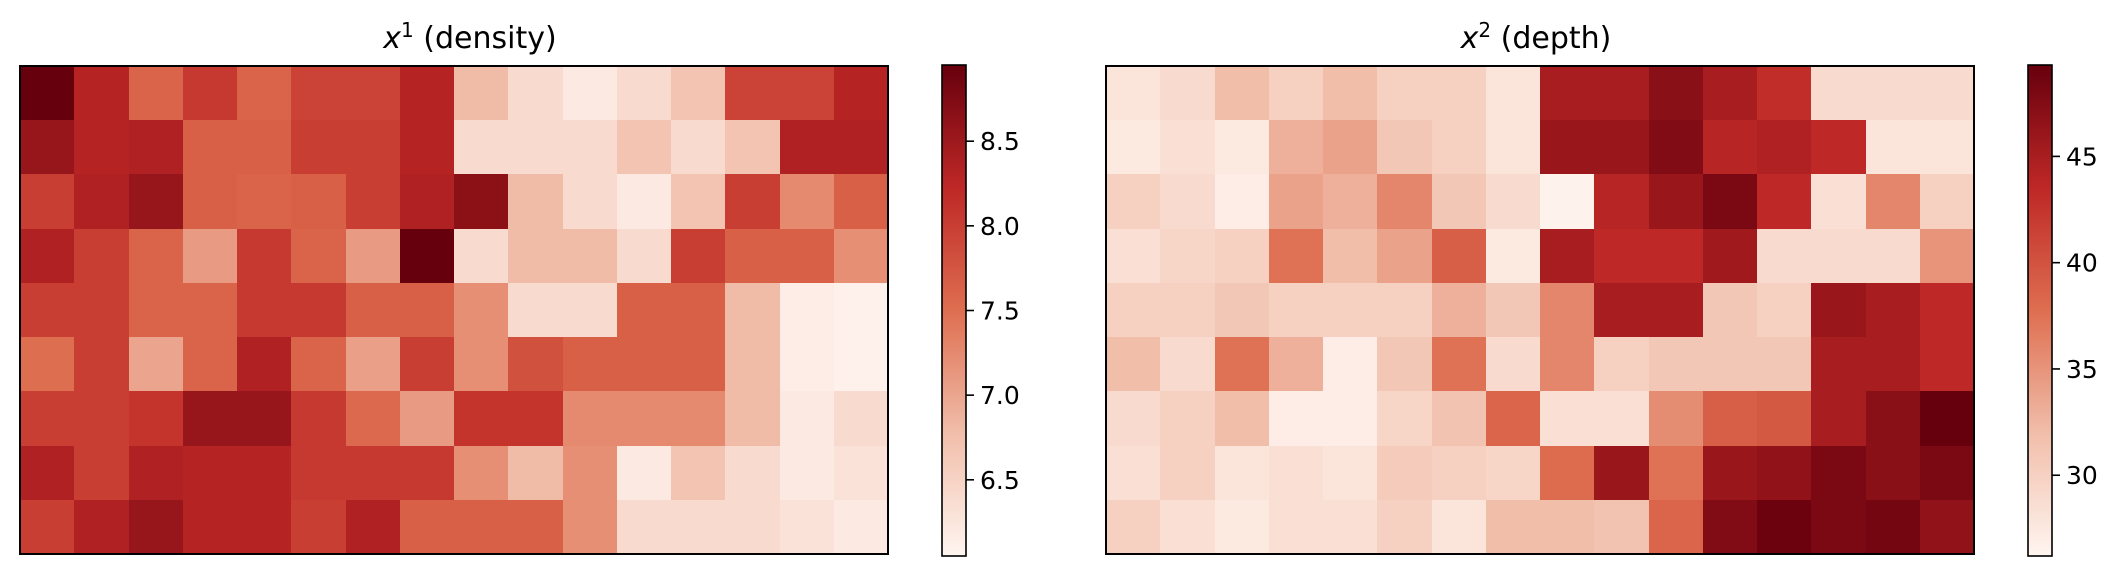 The width and height of the screenshot is (2126, 586). I want to click on colorbar-tick-label: 45, so click(2082, 156).